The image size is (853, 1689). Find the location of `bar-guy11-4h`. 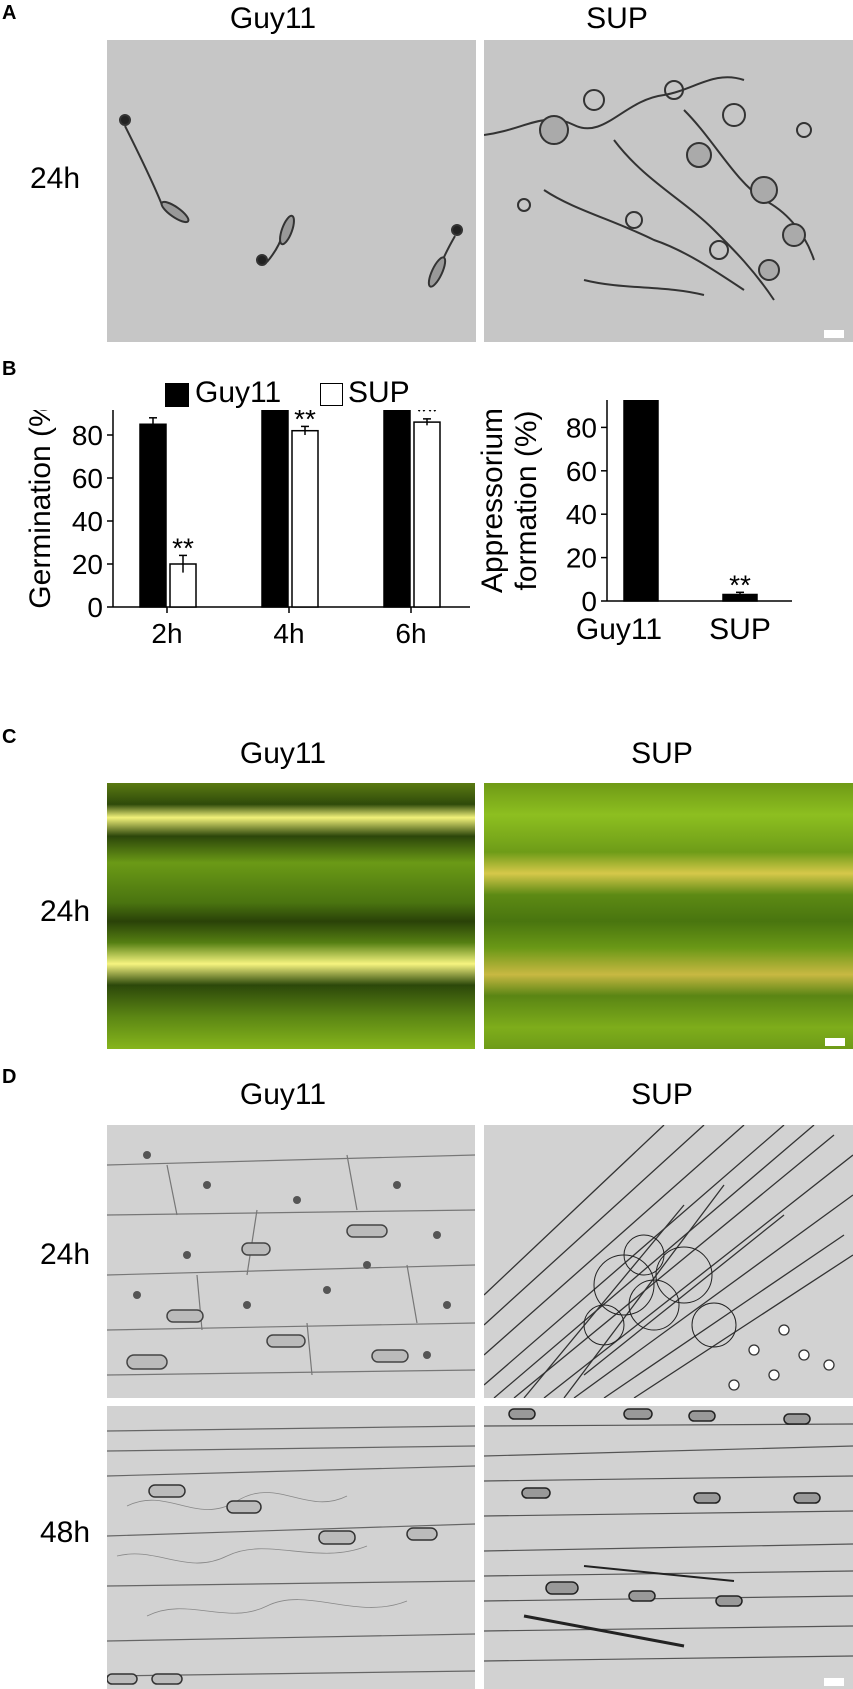

bar-guy11-4h is located at coordinates (275, 509).